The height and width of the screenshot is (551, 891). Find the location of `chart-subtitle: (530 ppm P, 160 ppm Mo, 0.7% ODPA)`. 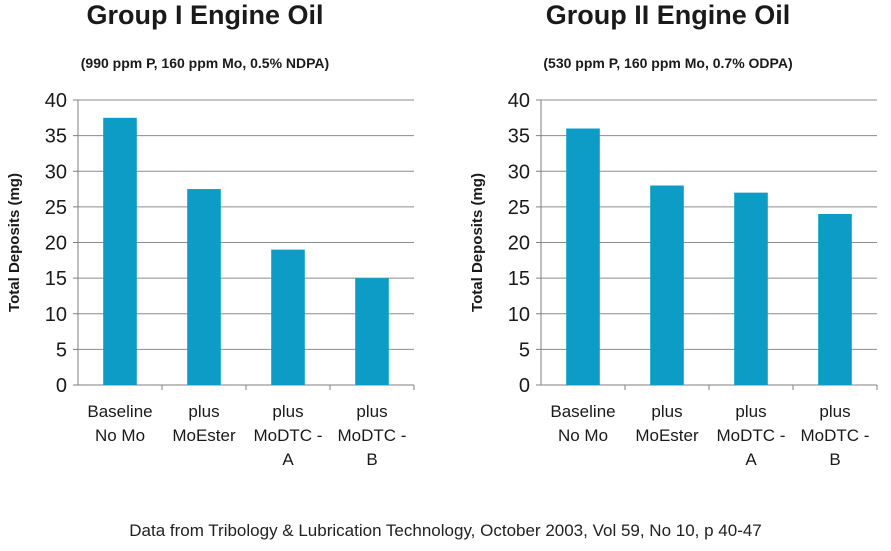

chart-subtitle: (530 ppm P, 160 ppm Mo, 0.7% ODPA) is located at coordinates (668, 63).